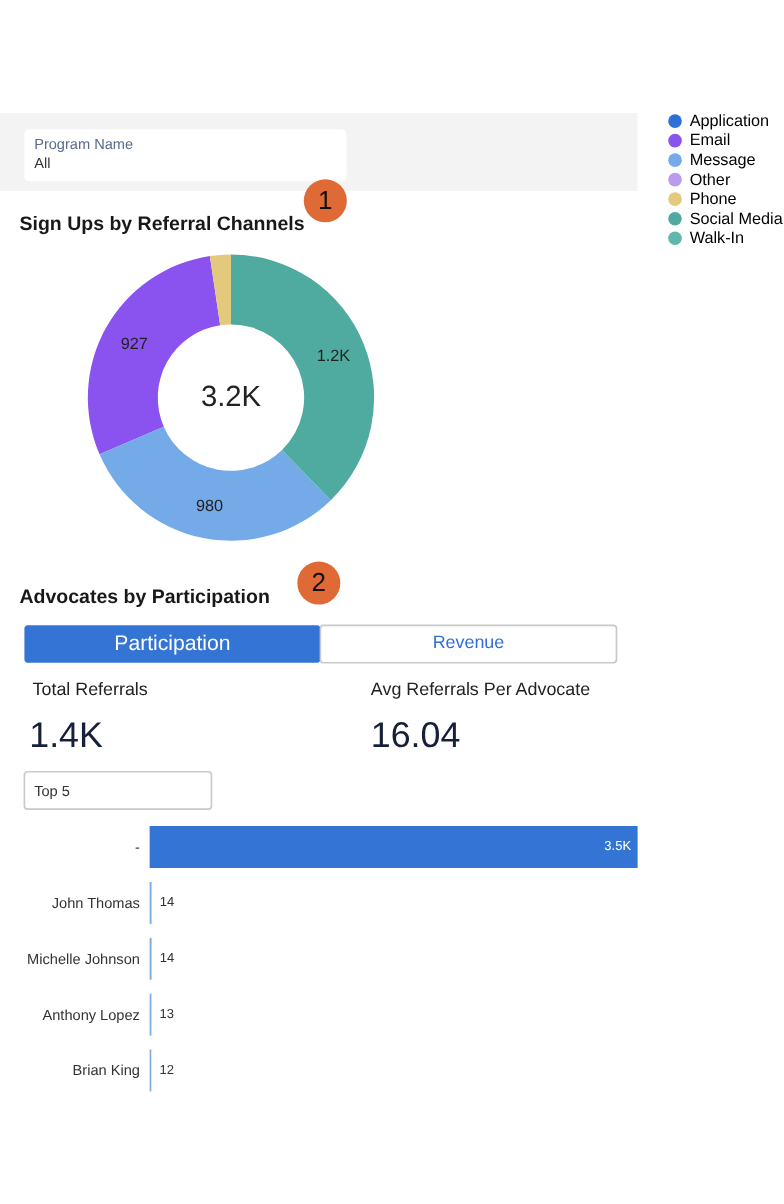 The image size is (784, 1204). I want to click on text: 1, so click(325, 199).